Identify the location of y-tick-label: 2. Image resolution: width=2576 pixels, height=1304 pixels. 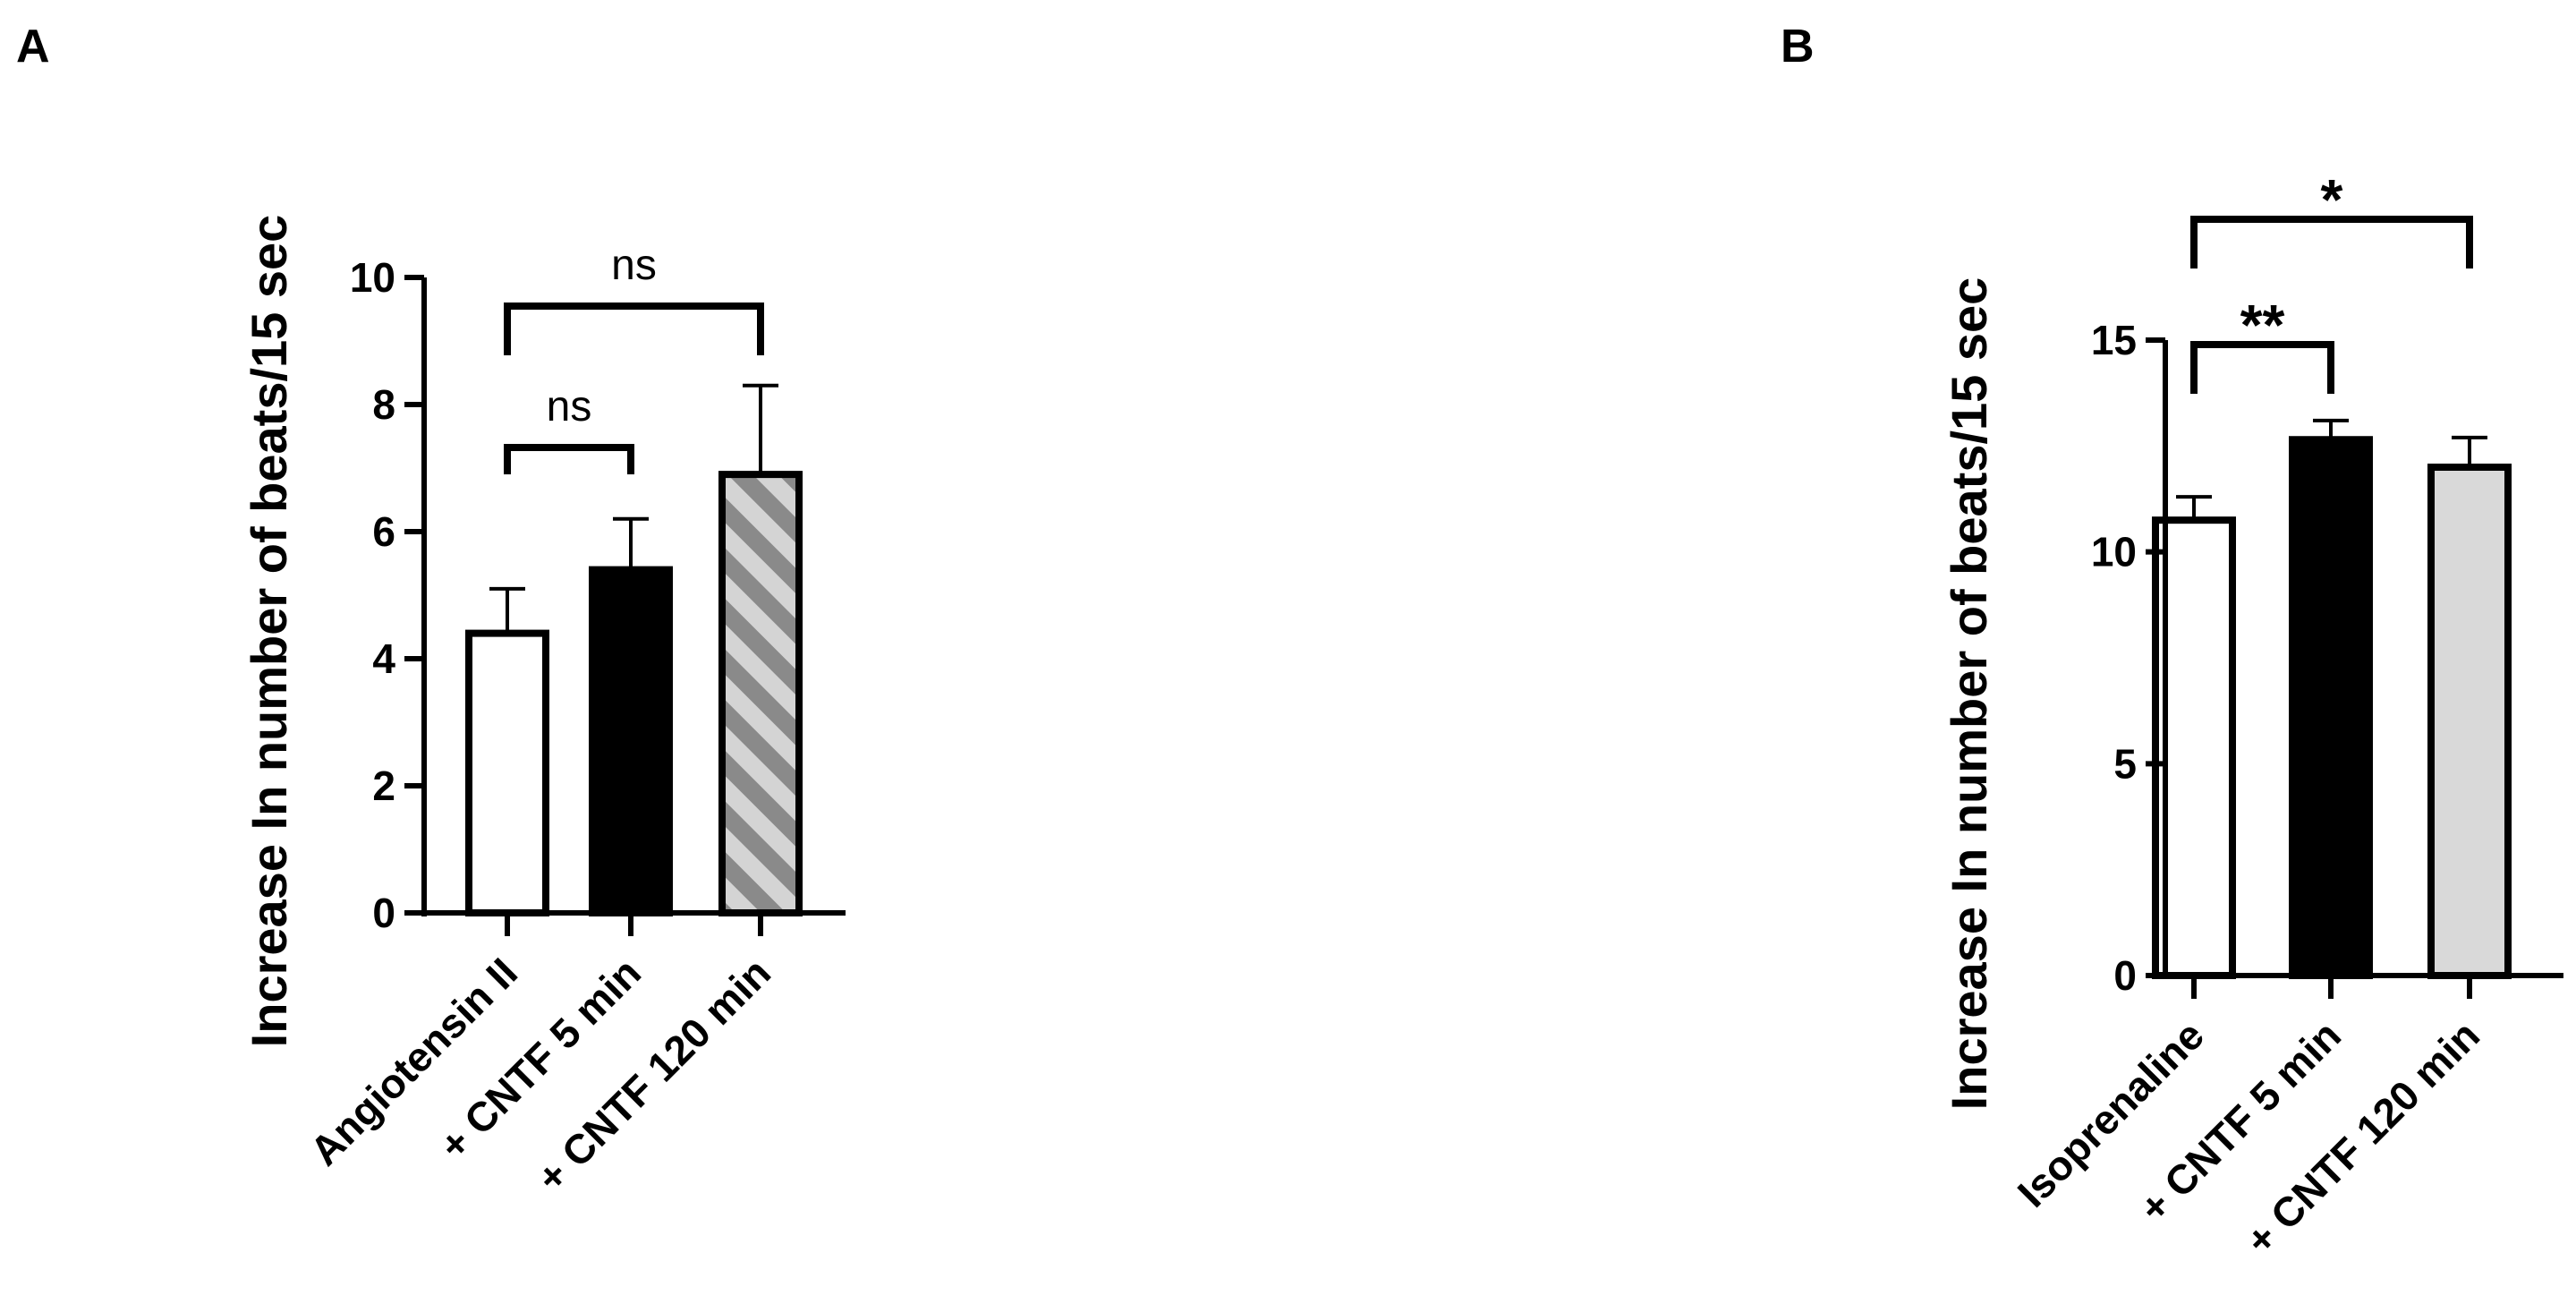
(383, 786).